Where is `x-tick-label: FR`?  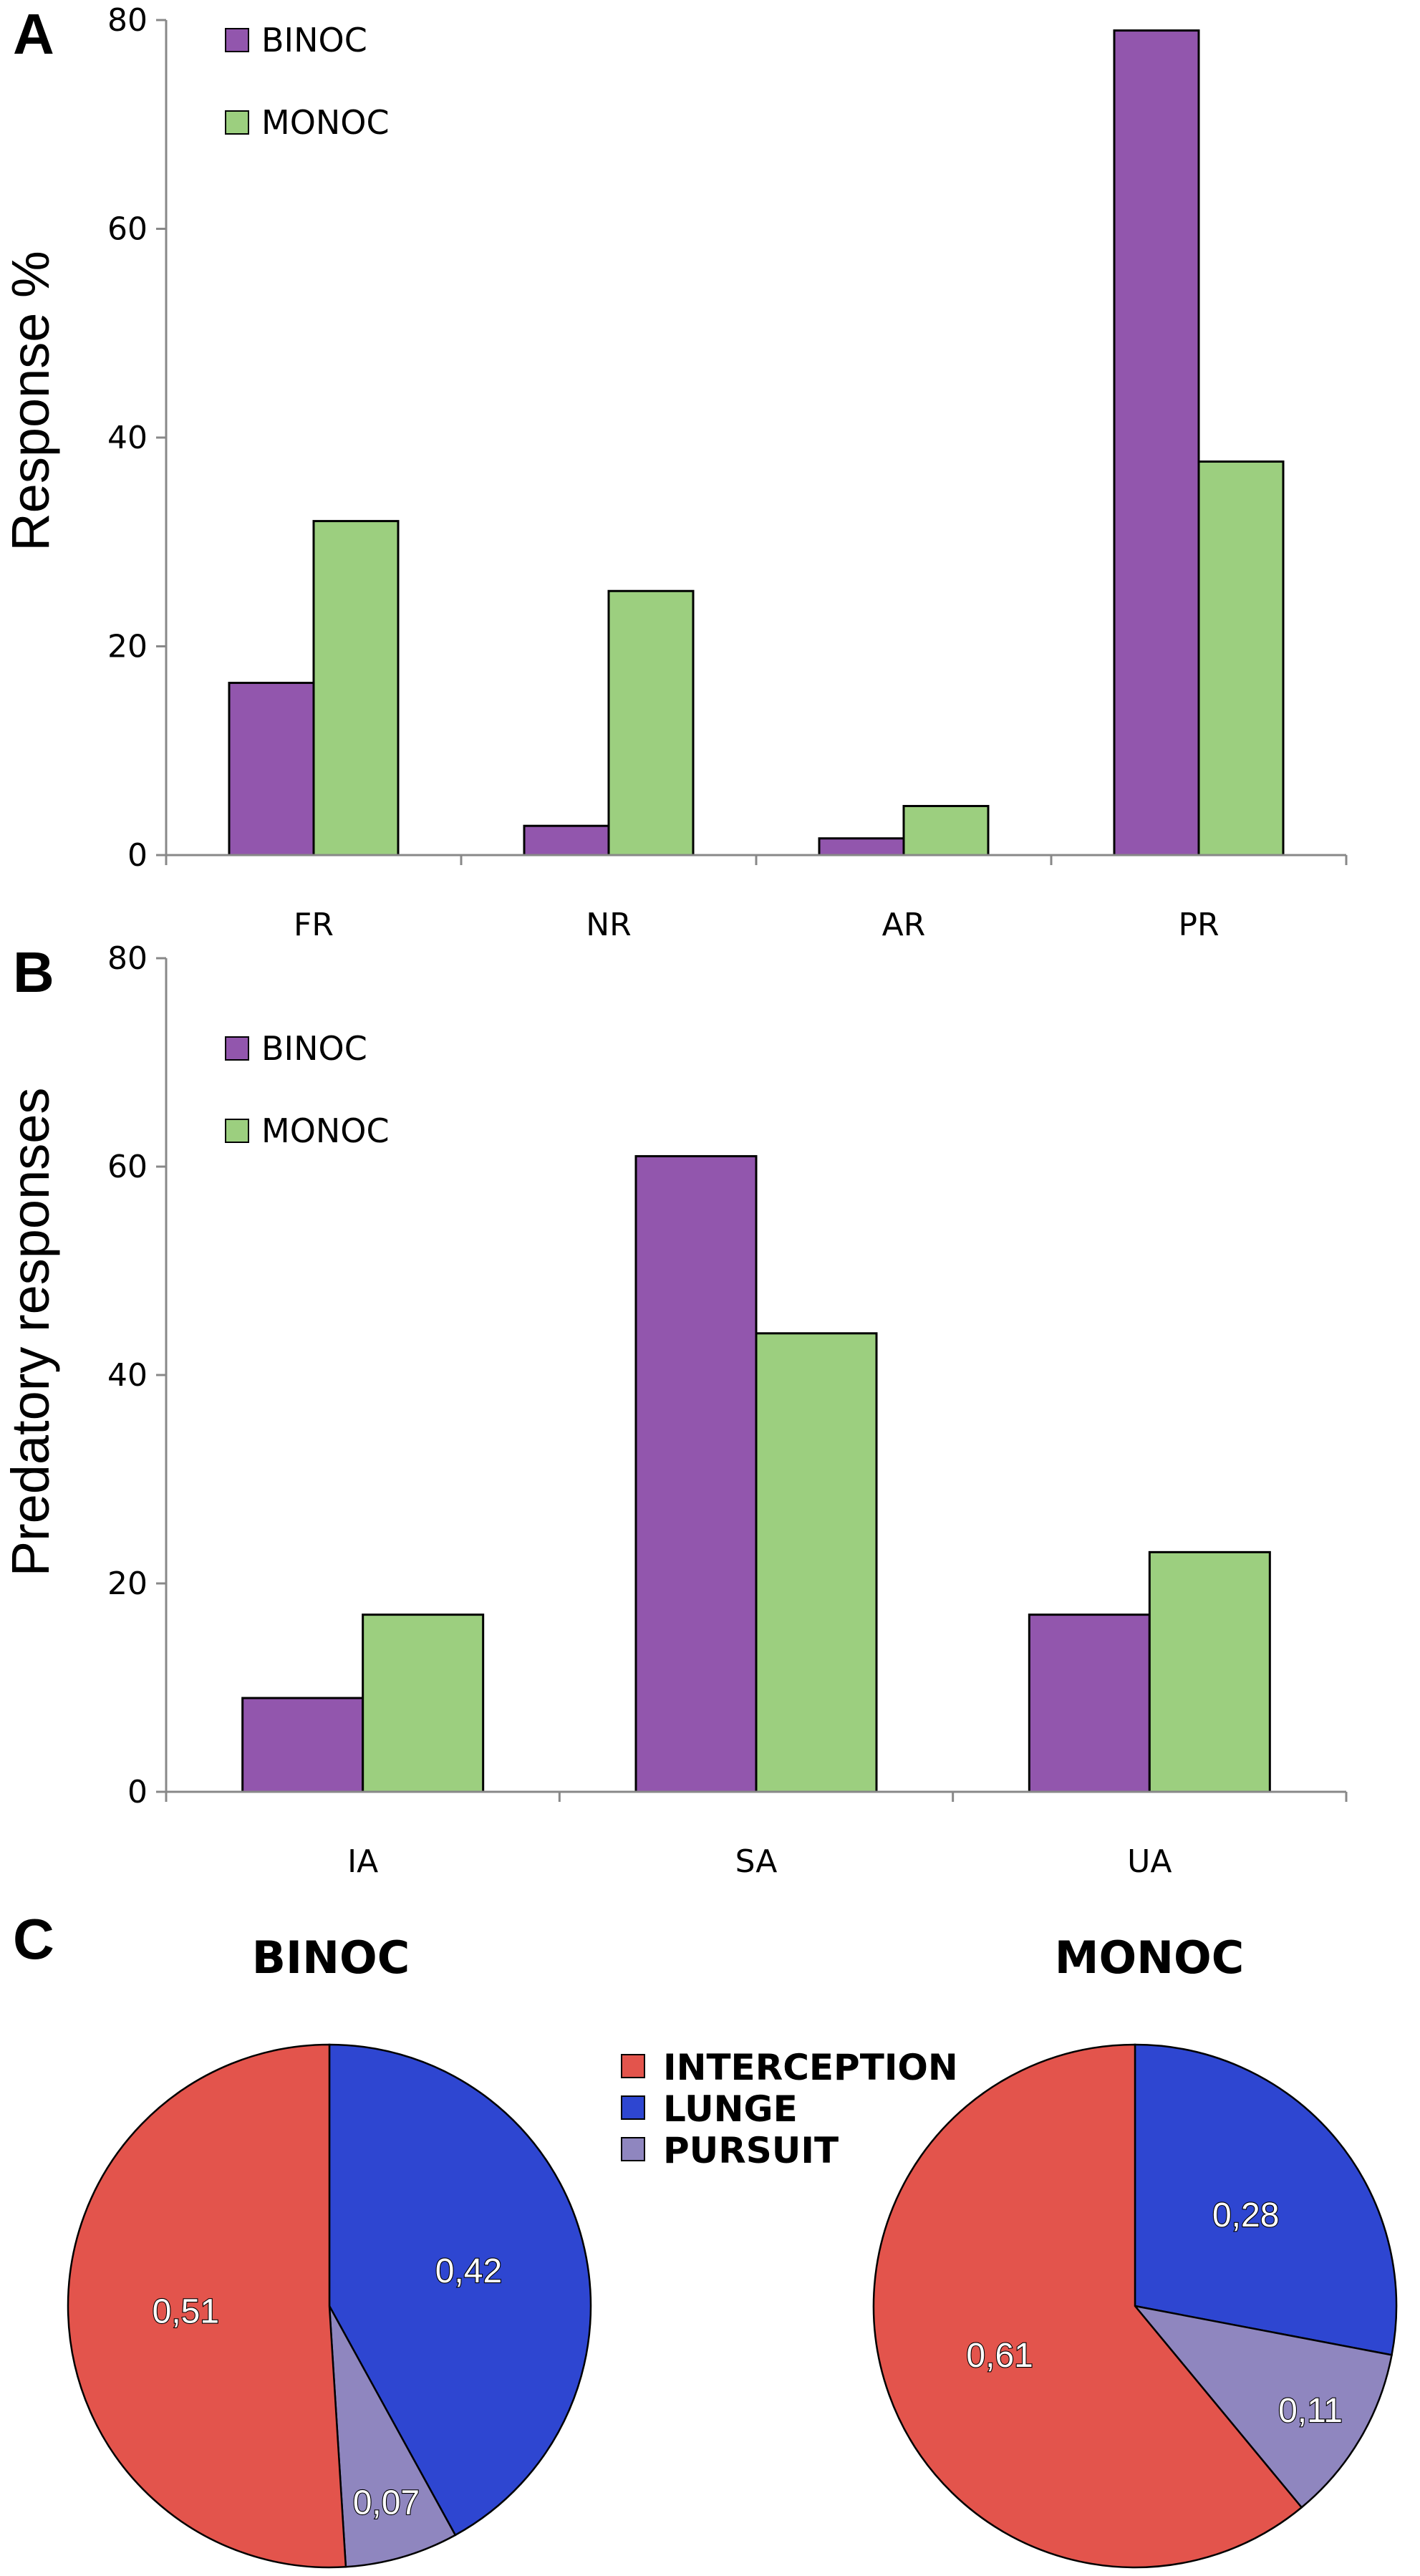 x-tick-label: FR is located at coordinates (314, 925).